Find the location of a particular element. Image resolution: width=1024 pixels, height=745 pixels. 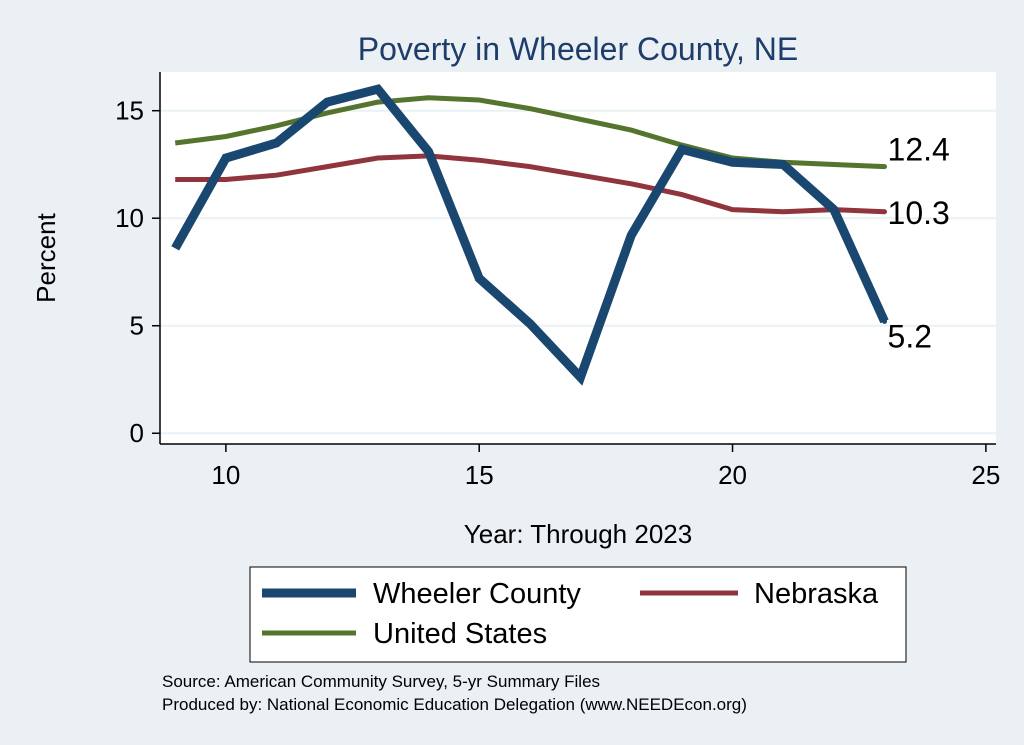

y-tick-label-0: 0 is located at coordinates (137, 433).